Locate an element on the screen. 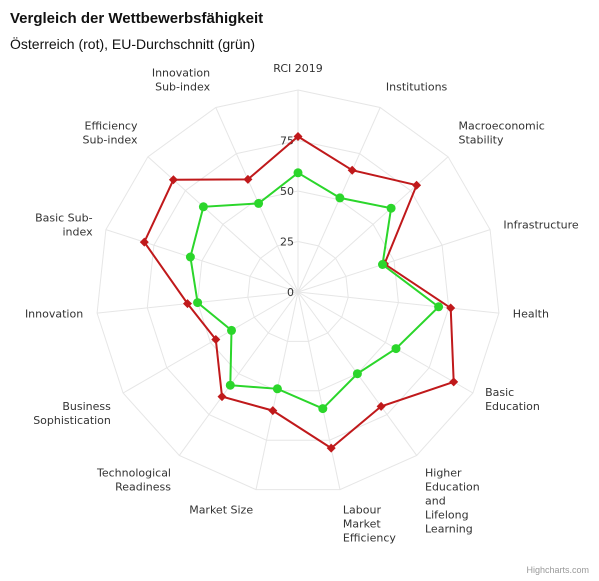 The width and height of the screenshot is (599, 581). radial-tick-labels: 0 25 50 75 is located at coordinates (287, 217).